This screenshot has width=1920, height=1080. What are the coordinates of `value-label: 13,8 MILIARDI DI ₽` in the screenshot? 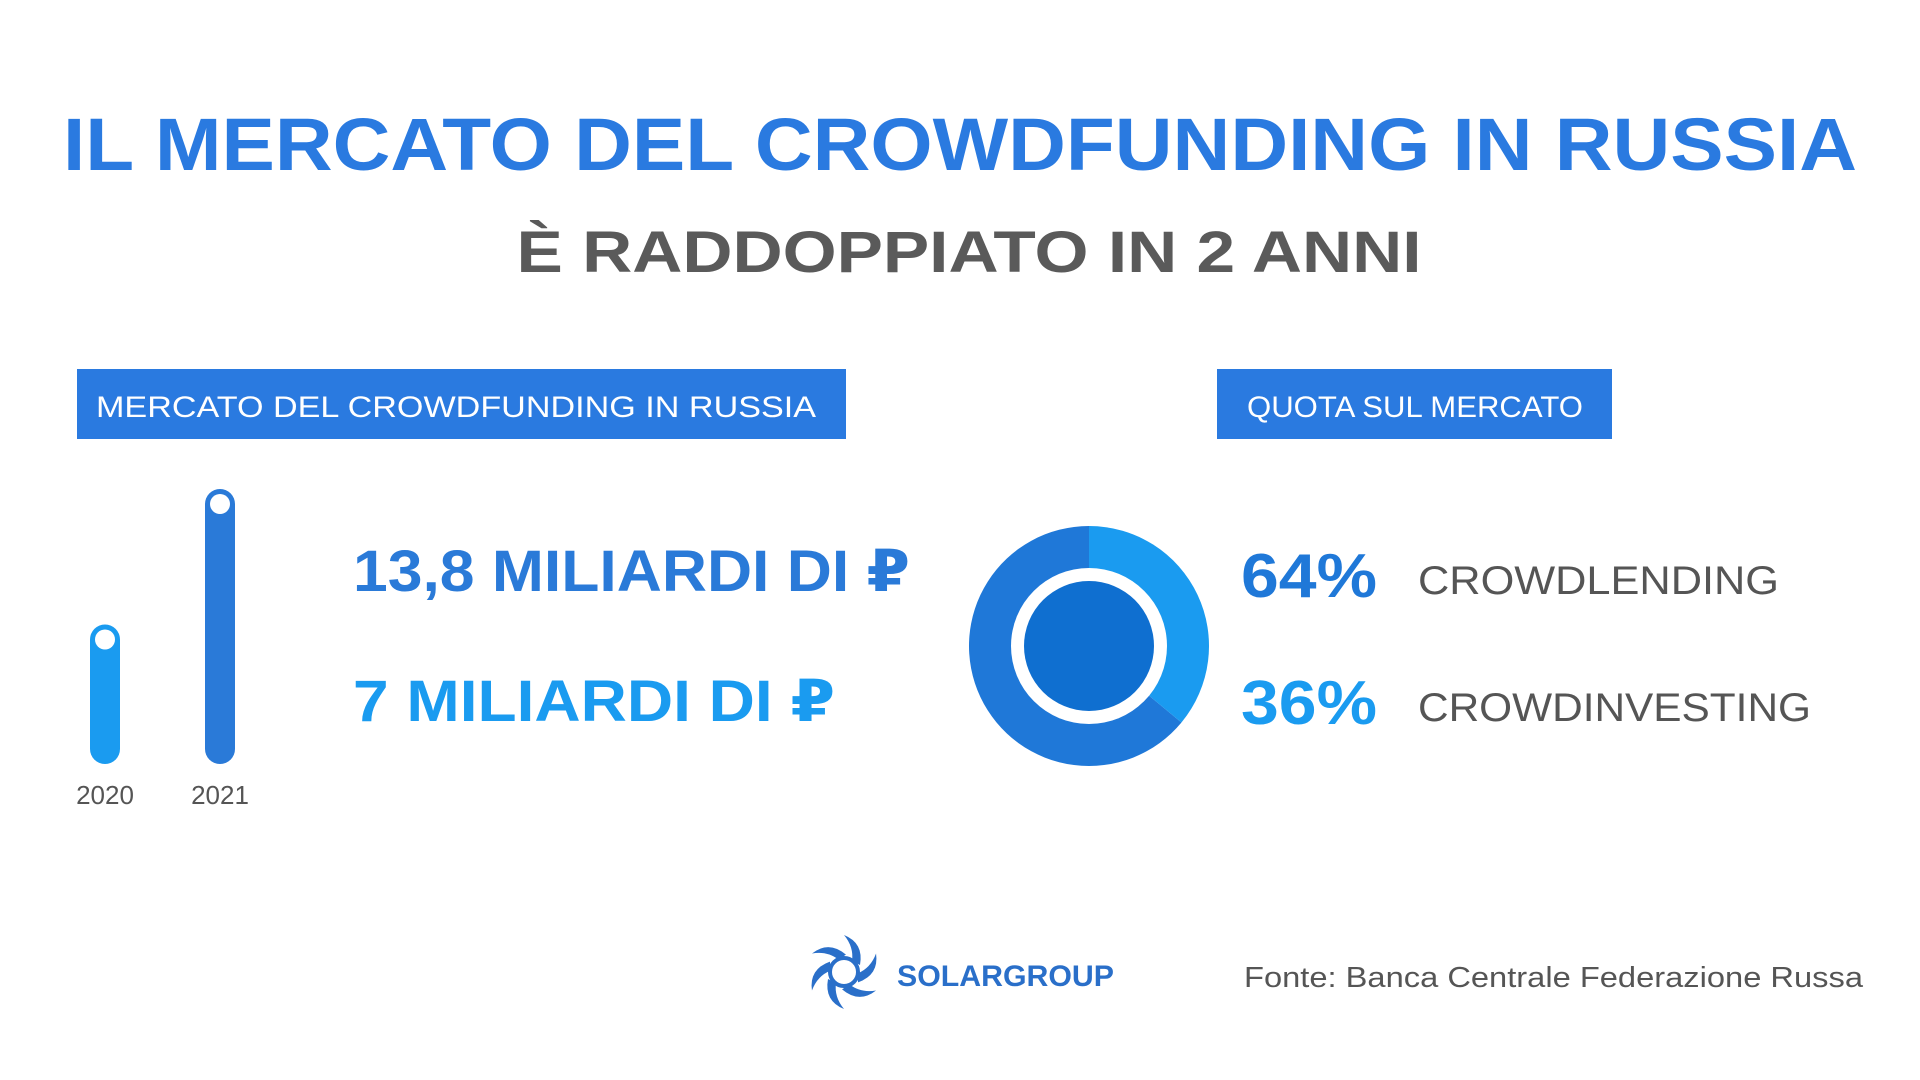 It's located at (631, 571).